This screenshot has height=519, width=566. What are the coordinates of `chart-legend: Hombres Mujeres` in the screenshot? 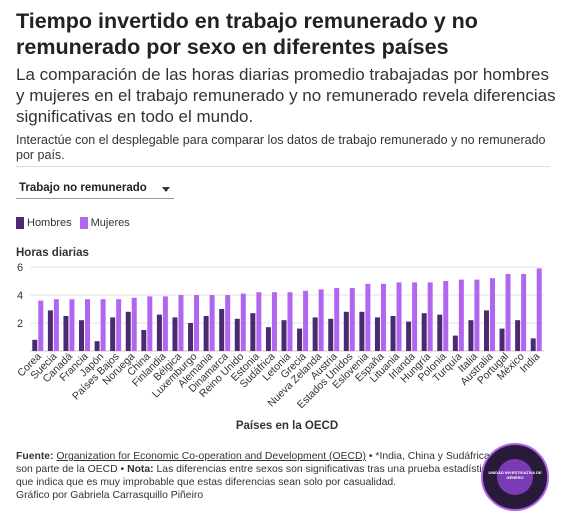 It's located at (73, 223).